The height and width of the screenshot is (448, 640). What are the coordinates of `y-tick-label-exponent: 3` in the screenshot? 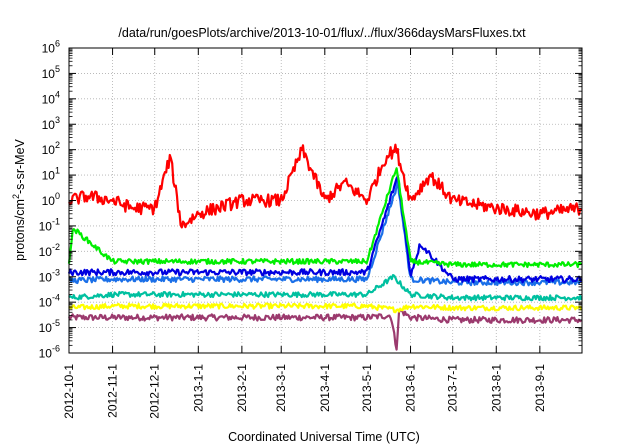 It's located at (57, 120).